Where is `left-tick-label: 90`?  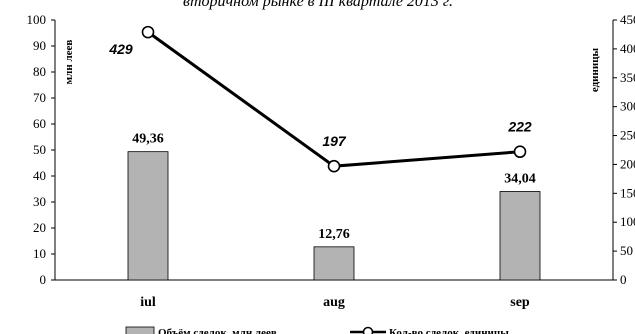 left-tick-label: 90 is located at coordinates (39, 45).